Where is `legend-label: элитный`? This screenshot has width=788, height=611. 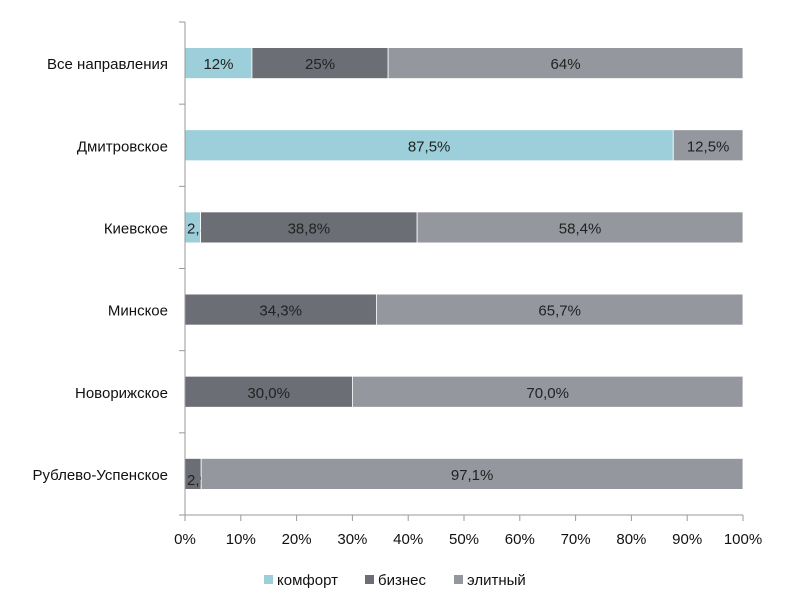
legend-label: элитный is located at coordinates (496, 580).